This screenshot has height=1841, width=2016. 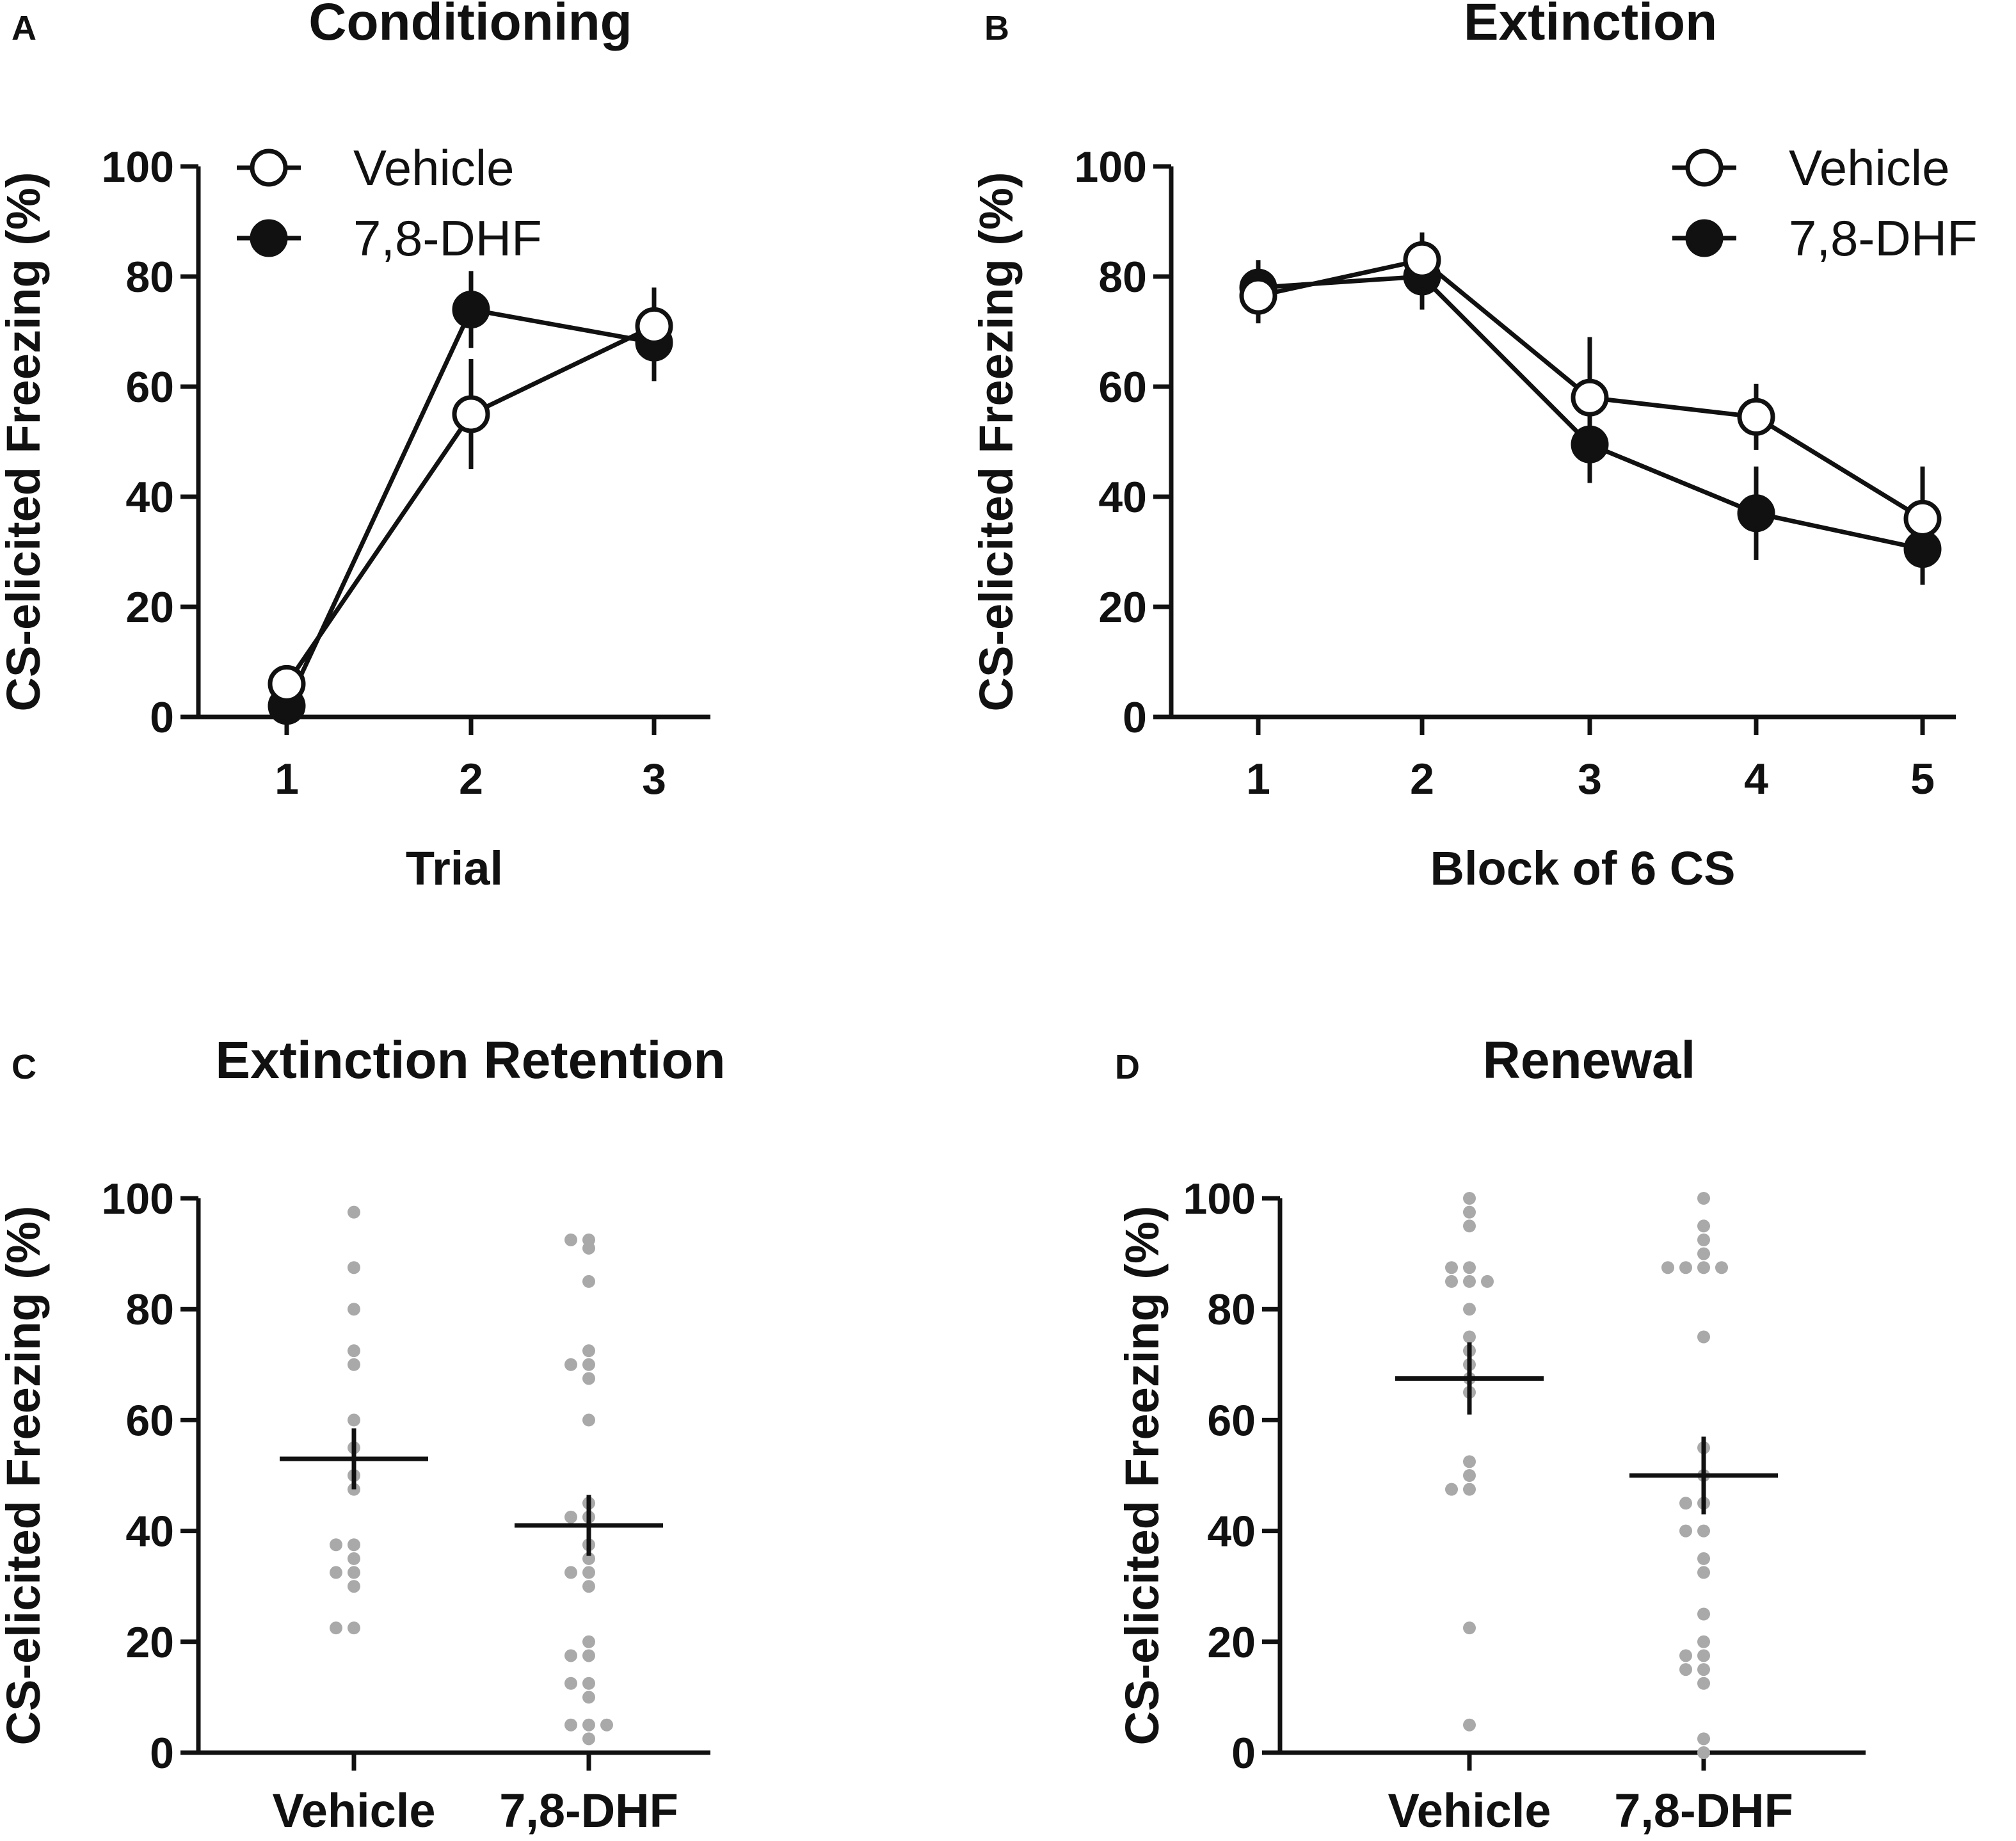 I want to click on legend-label: Vehicle, so click(x=434, y=168).